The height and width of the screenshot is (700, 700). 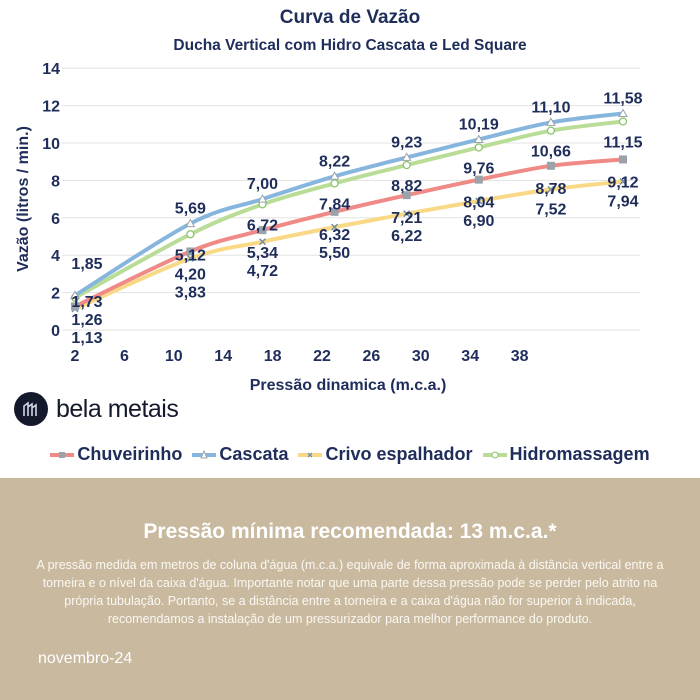 What do you see at coordinates (190, 274) in the screenshot?
I see `data-label-chuveirinho: 4,20` at bounding box center [190, 274].